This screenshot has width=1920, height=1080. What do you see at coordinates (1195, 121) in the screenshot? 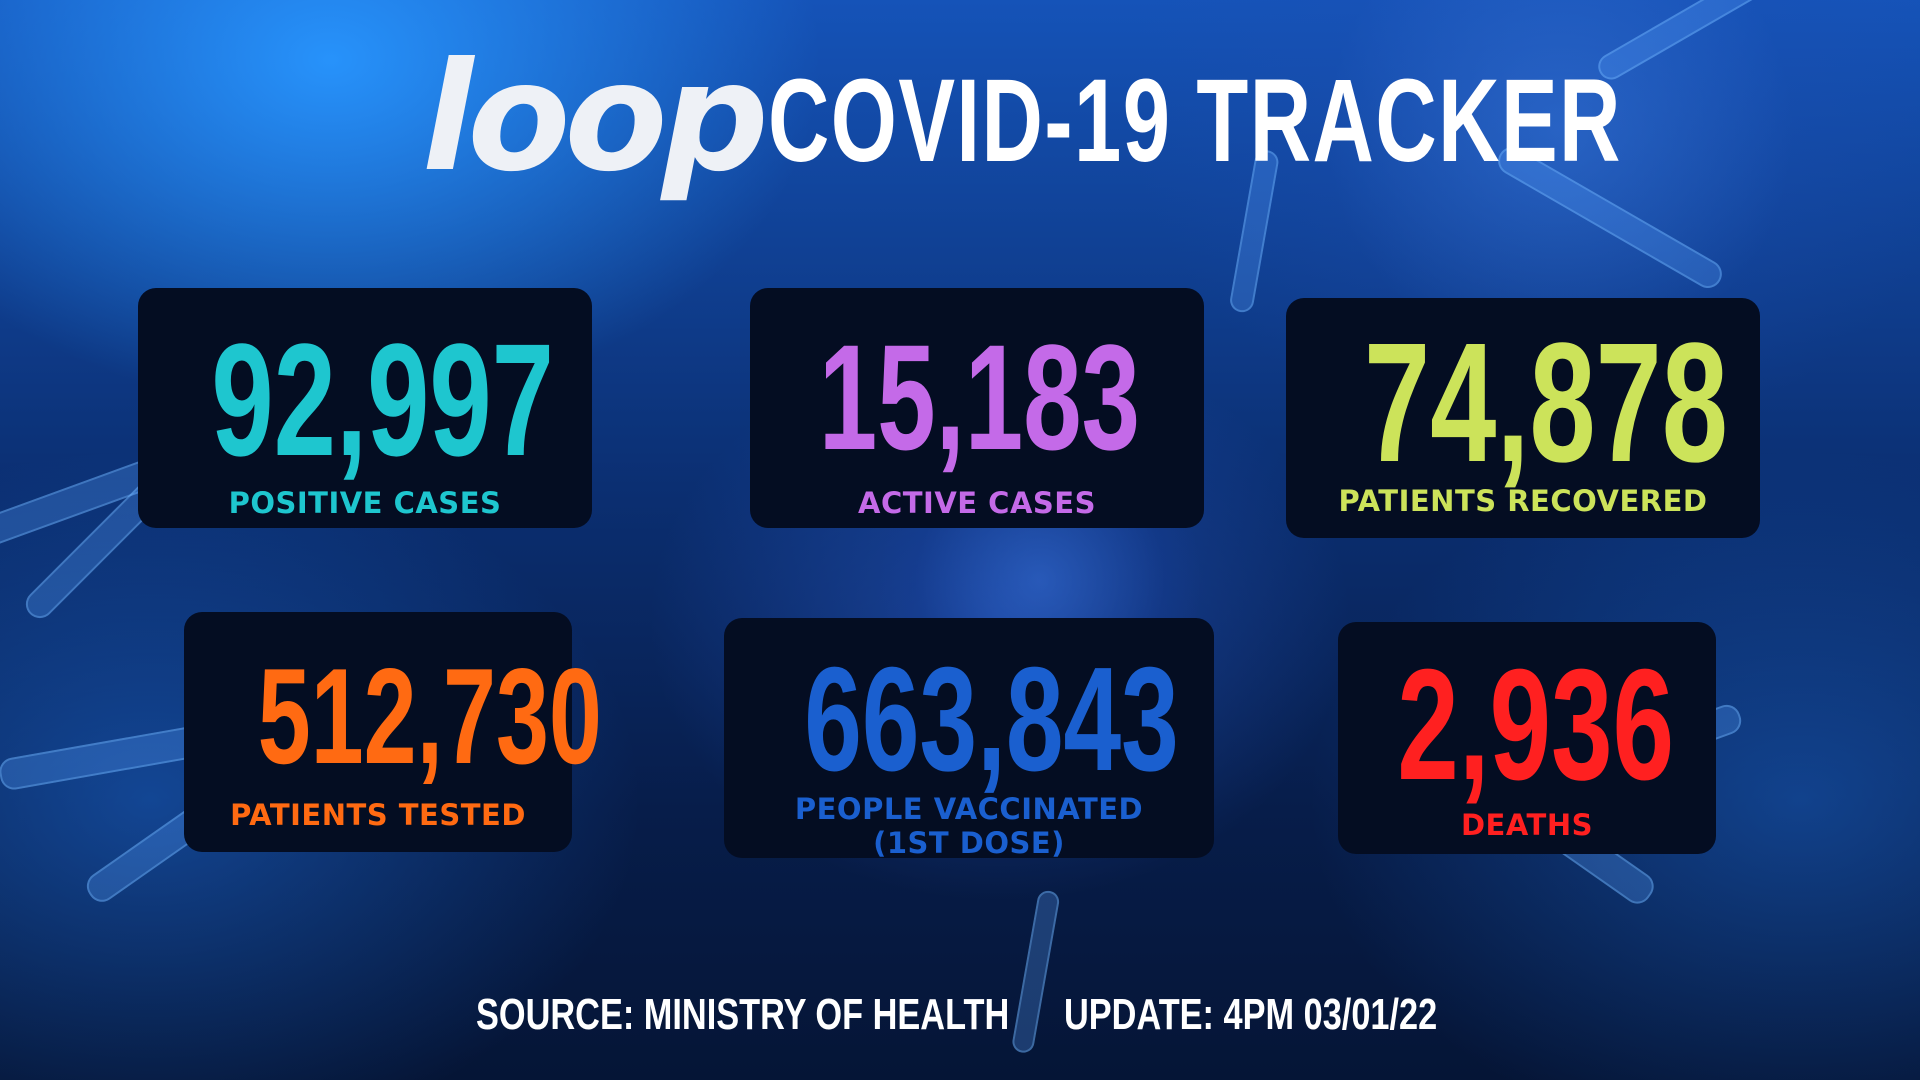
I see `page-title: COVID-19 TRACKER` at bounding box center [1195, 121].